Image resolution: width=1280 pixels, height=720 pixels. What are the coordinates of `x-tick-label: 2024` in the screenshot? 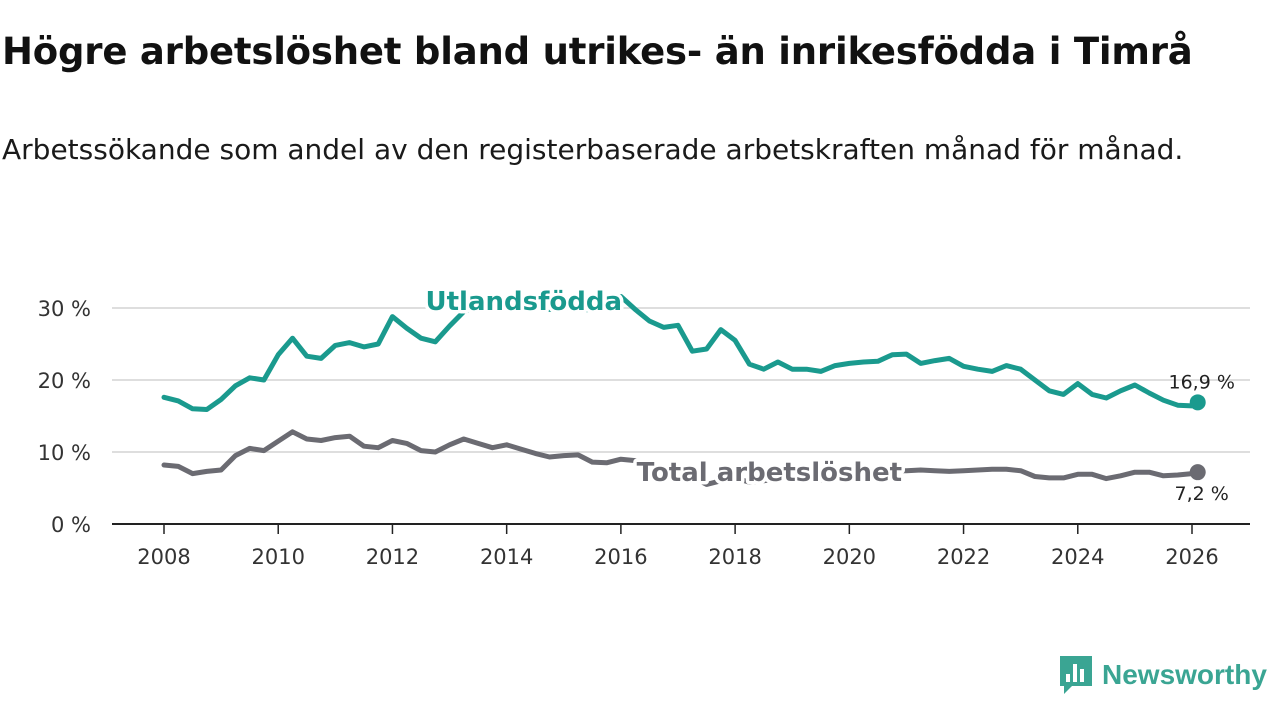 It's located at (1077, 557).